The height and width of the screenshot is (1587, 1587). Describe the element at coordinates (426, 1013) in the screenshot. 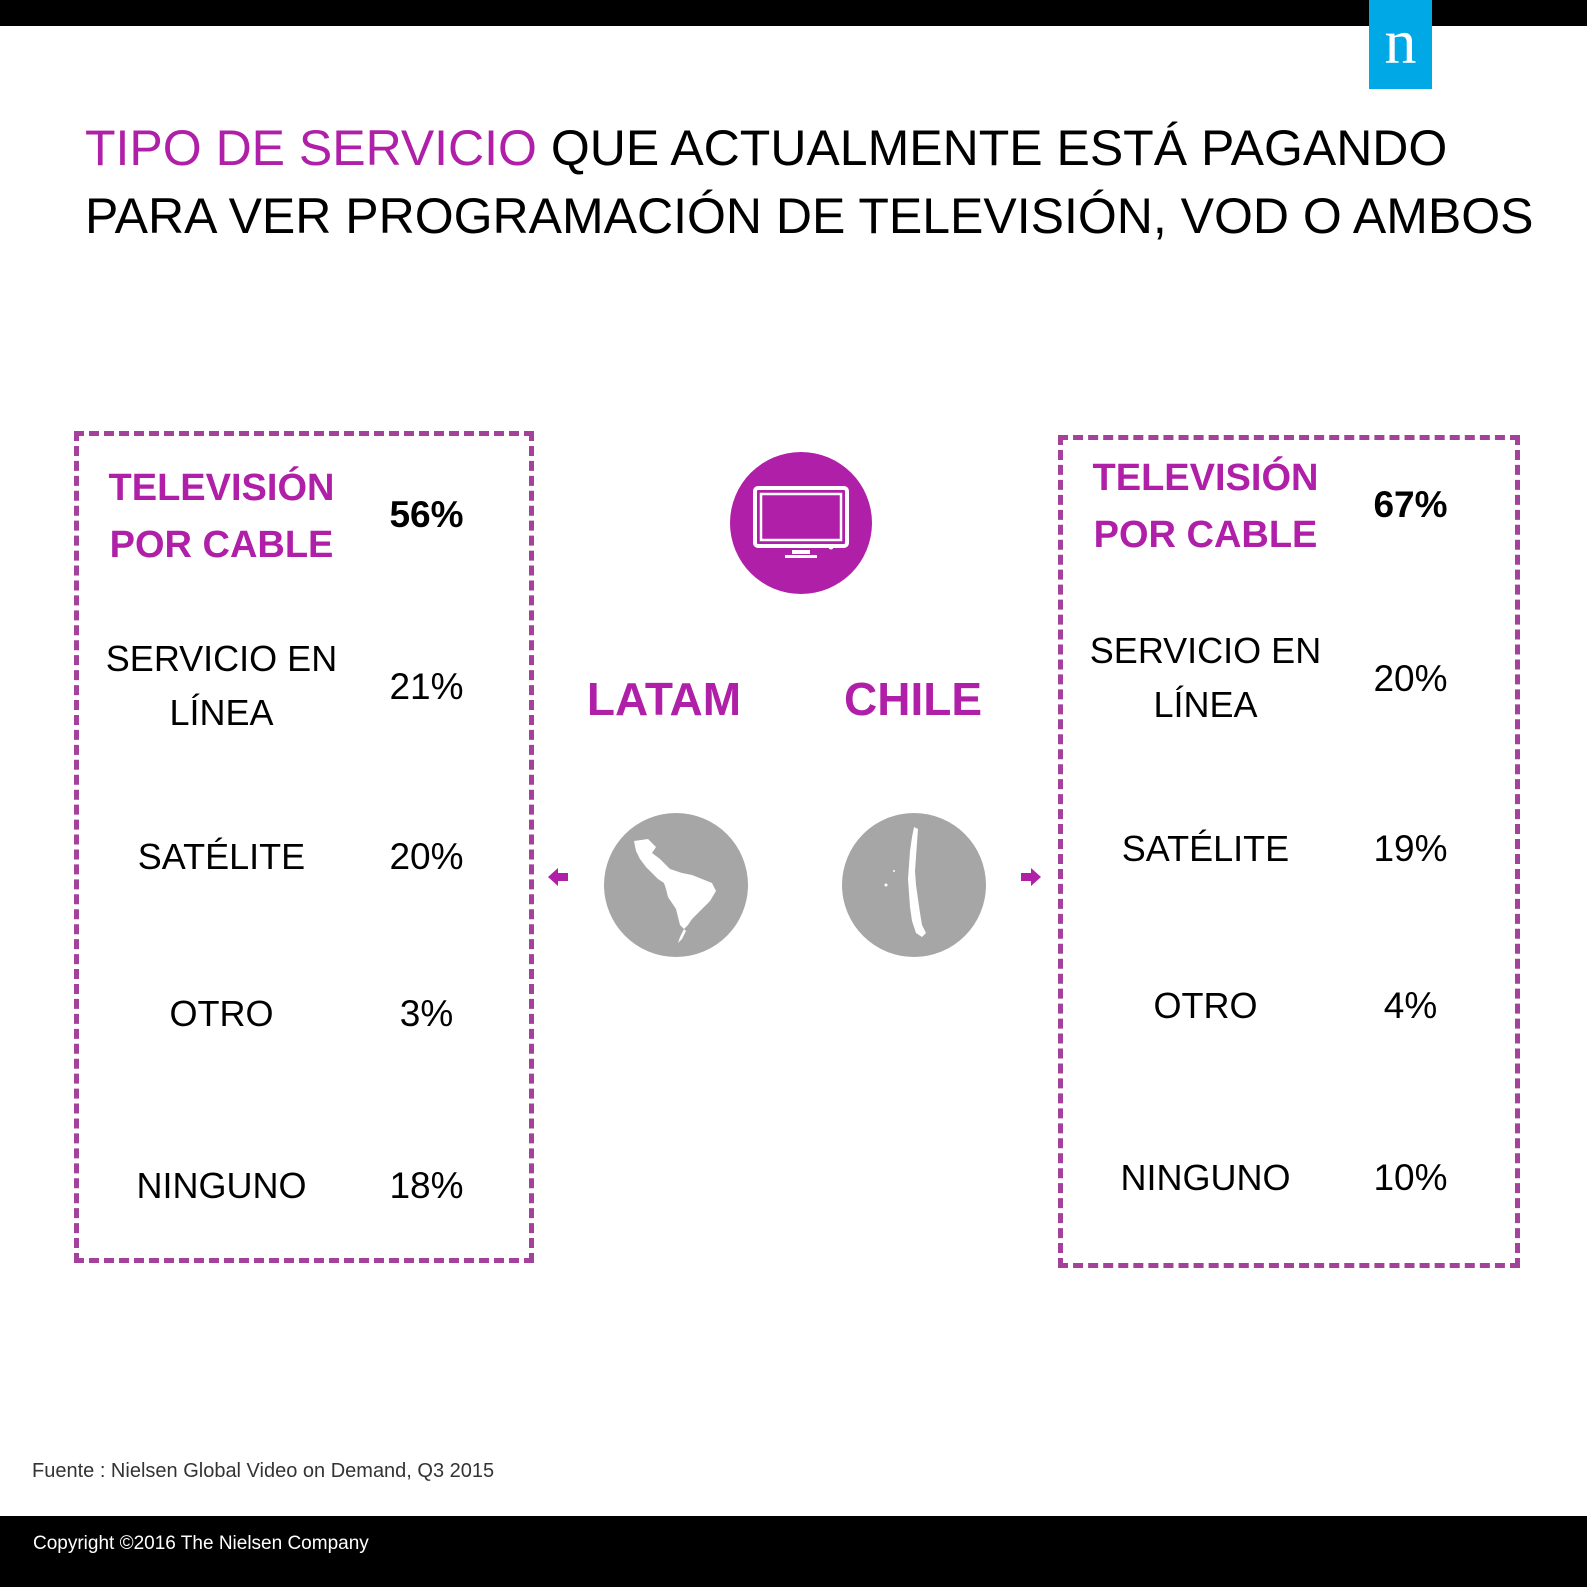

I see `row-value: 3%` at that location.